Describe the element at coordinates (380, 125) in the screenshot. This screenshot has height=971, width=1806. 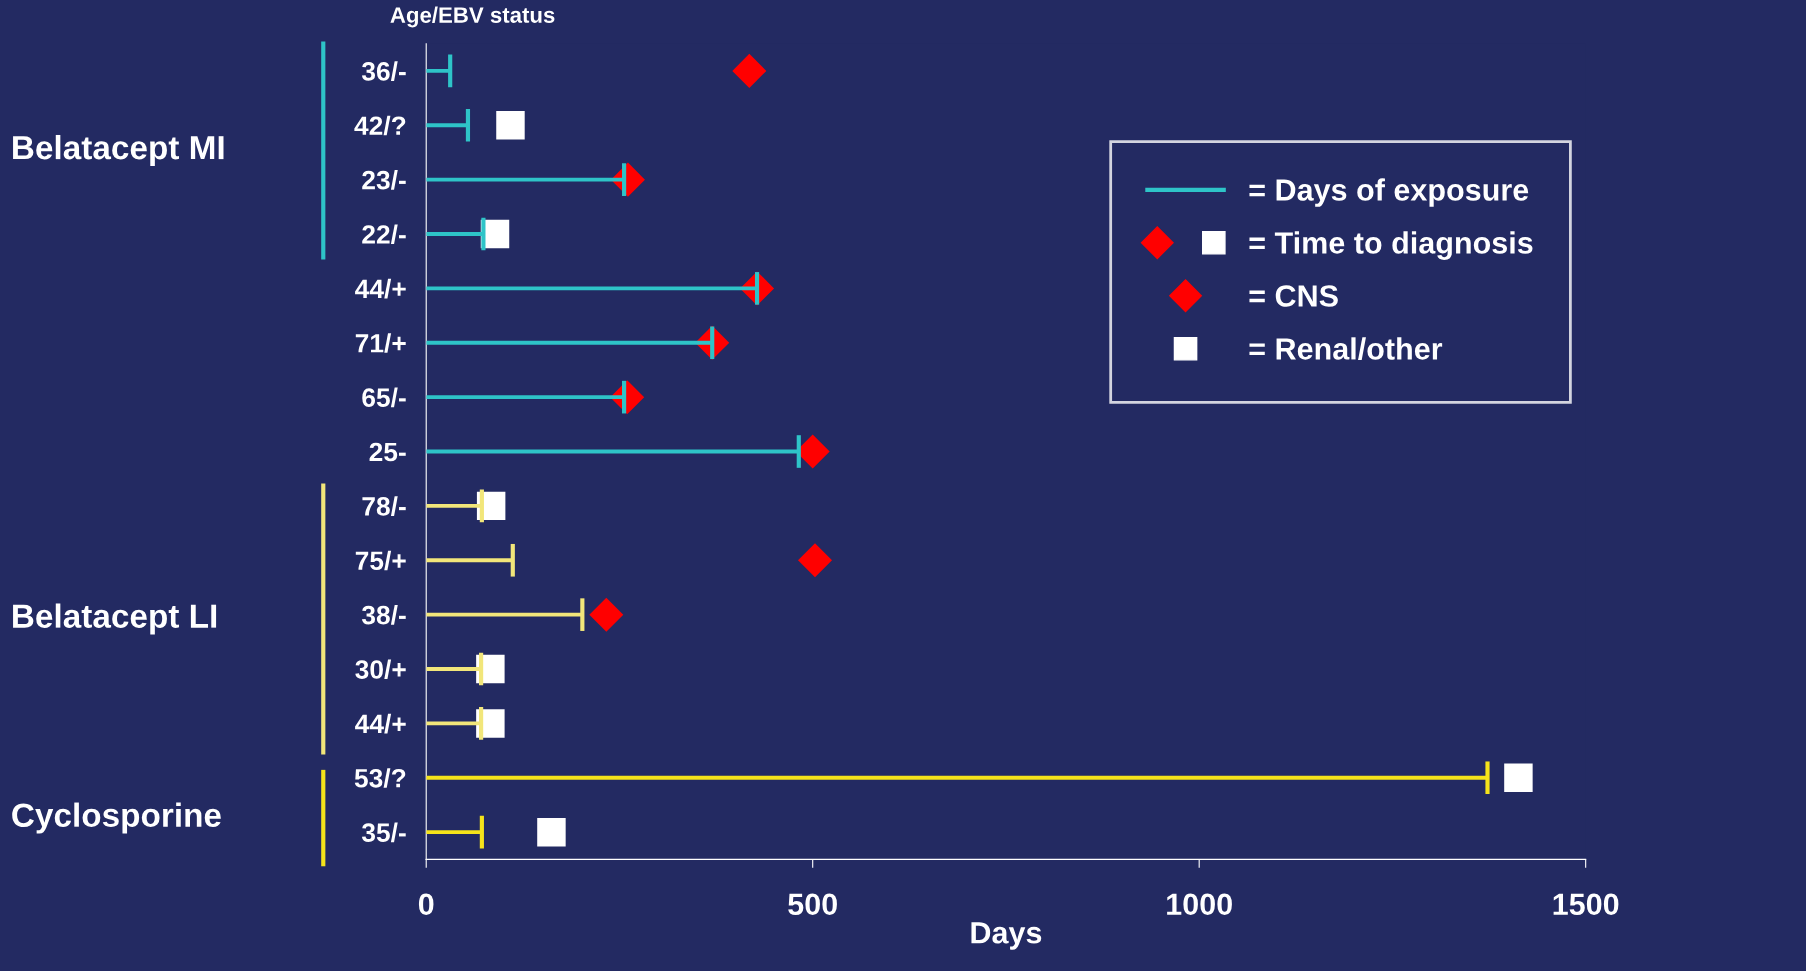
I see `y-tick-label: 42/?` at that location.